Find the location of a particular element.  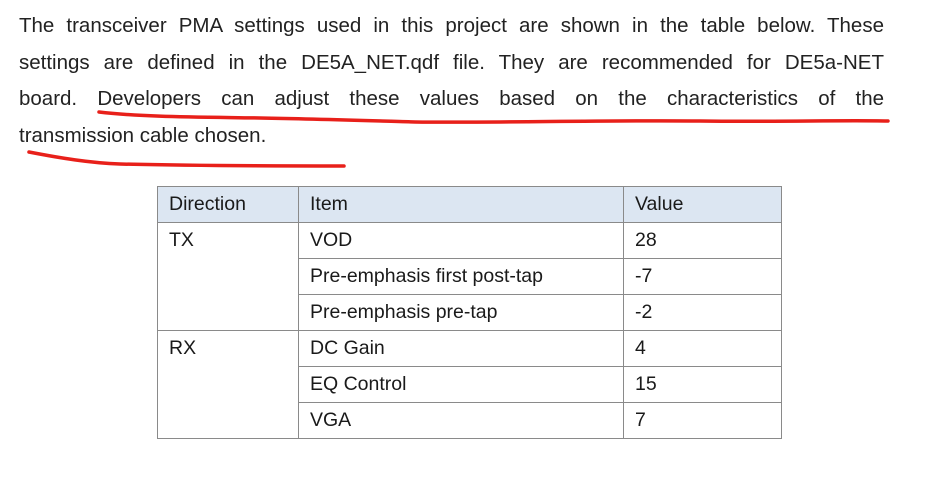

header-direction: Direction is located at coordinates (228, 204).